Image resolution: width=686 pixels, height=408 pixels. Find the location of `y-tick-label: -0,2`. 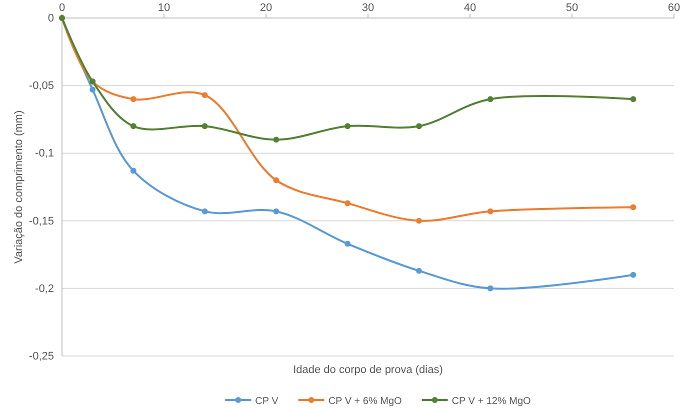

y-tick-label: -0,2 is located at coordinates (44, 288).